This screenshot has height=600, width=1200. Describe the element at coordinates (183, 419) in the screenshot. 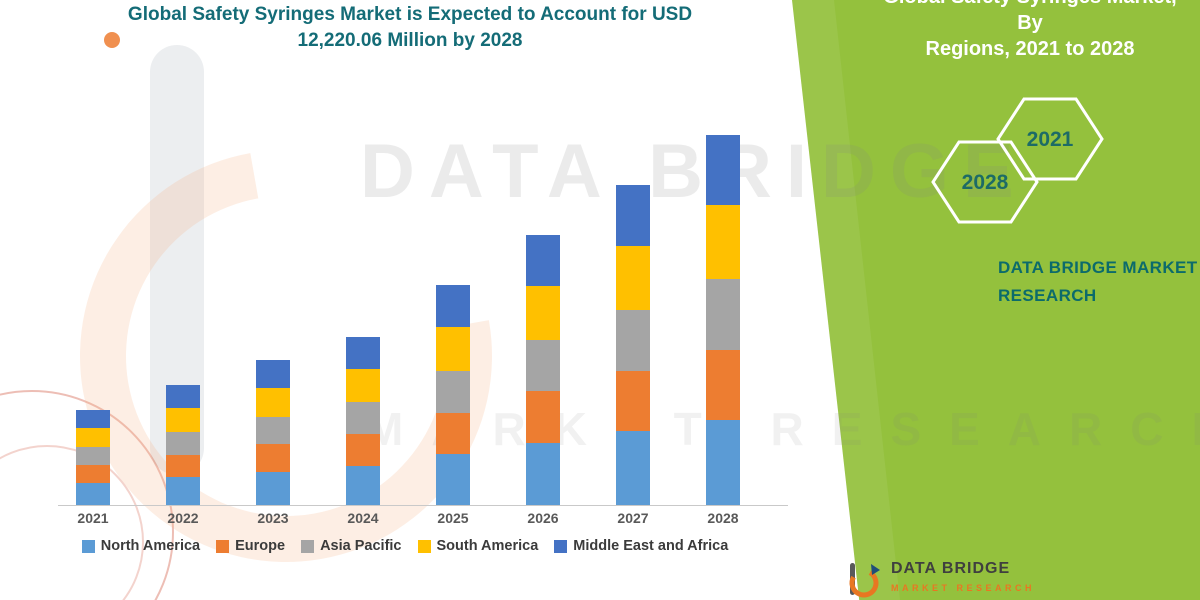

I see `bar-segment-2022-south-america` at that location.